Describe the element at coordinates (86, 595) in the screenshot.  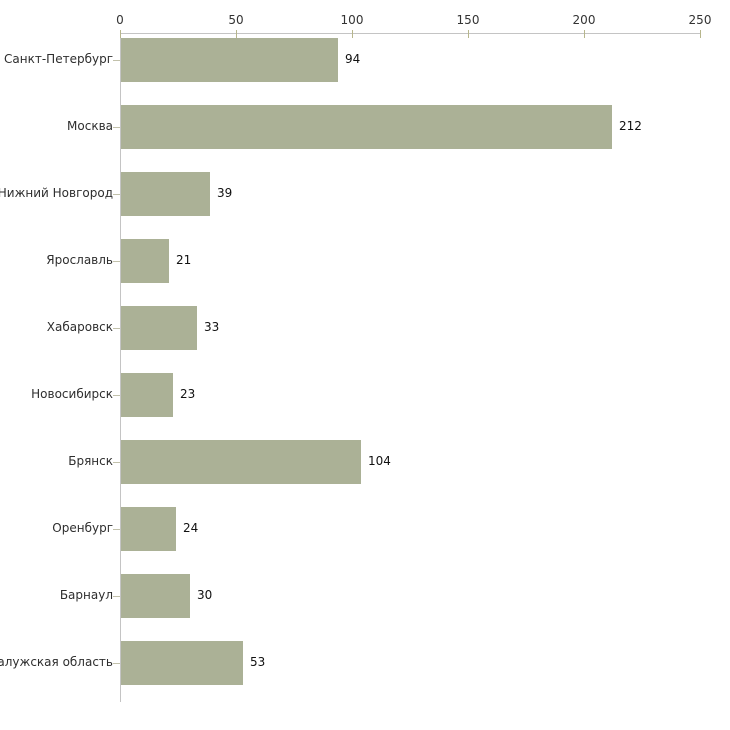
I see `category-label: Барнаул` at that location.